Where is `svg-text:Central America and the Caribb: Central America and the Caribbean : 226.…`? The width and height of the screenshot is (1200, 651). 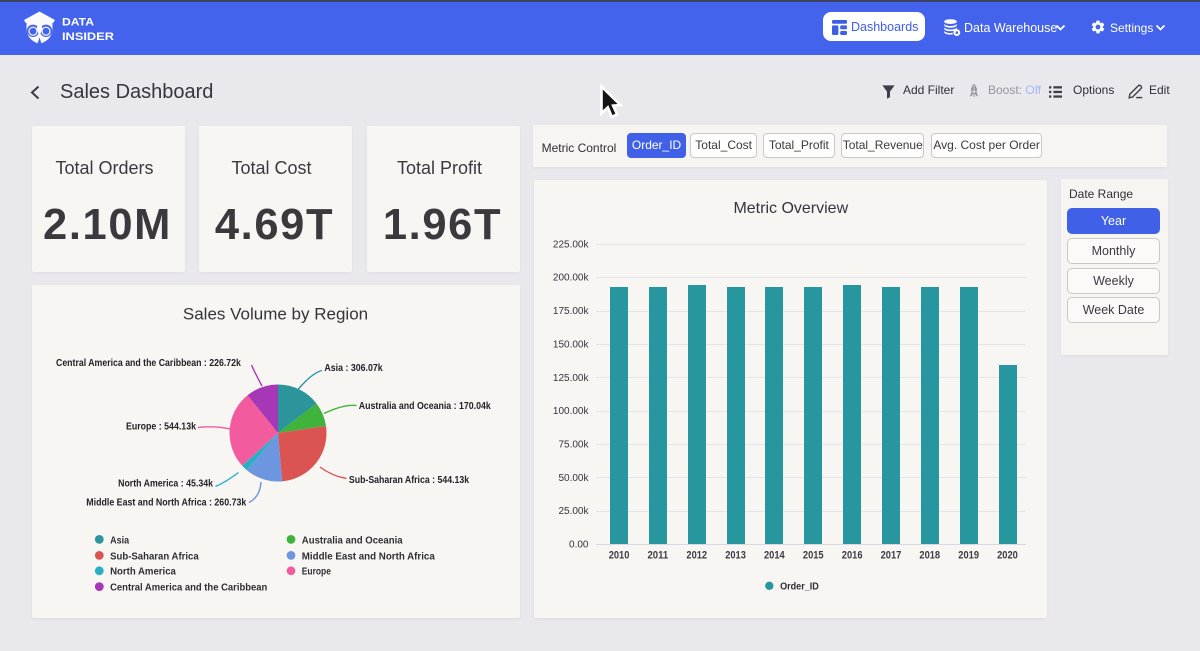
svg-text:Central America and the Caribb: Central America and the Caribbean : 226.… is located at coordinates (148, 363).